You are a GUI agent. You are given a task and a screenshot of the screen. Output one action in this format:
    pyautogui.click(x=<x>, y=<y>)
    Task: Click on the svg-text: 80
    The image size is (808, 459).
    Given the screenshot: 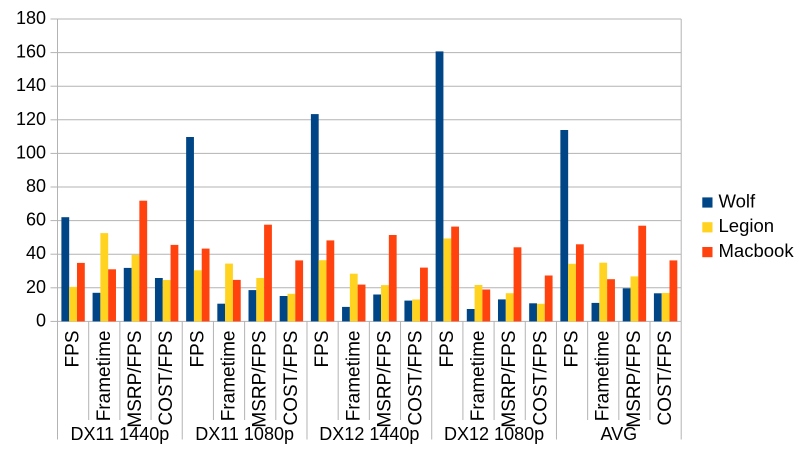 What is the action you would take?
    pyautogui.click(x=36, y=186)
    